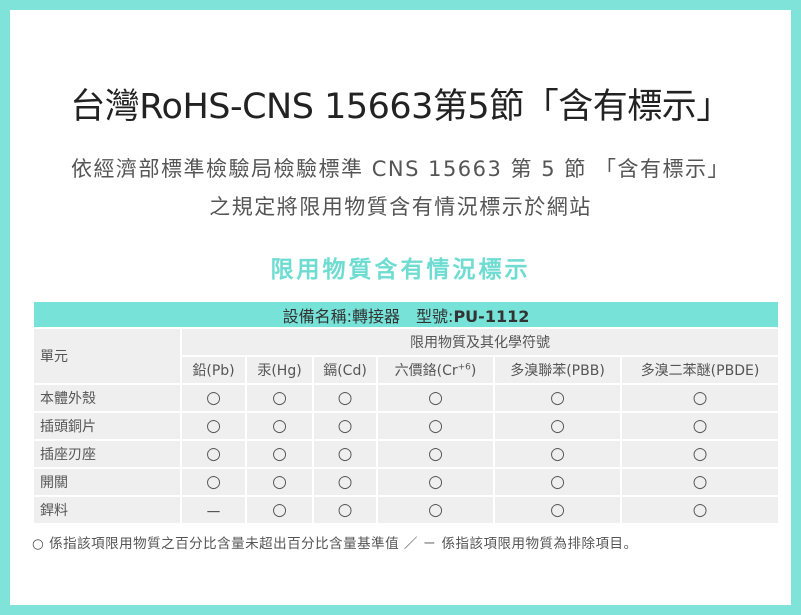  I want to click on unit-header: 單元, so click(107, 356).